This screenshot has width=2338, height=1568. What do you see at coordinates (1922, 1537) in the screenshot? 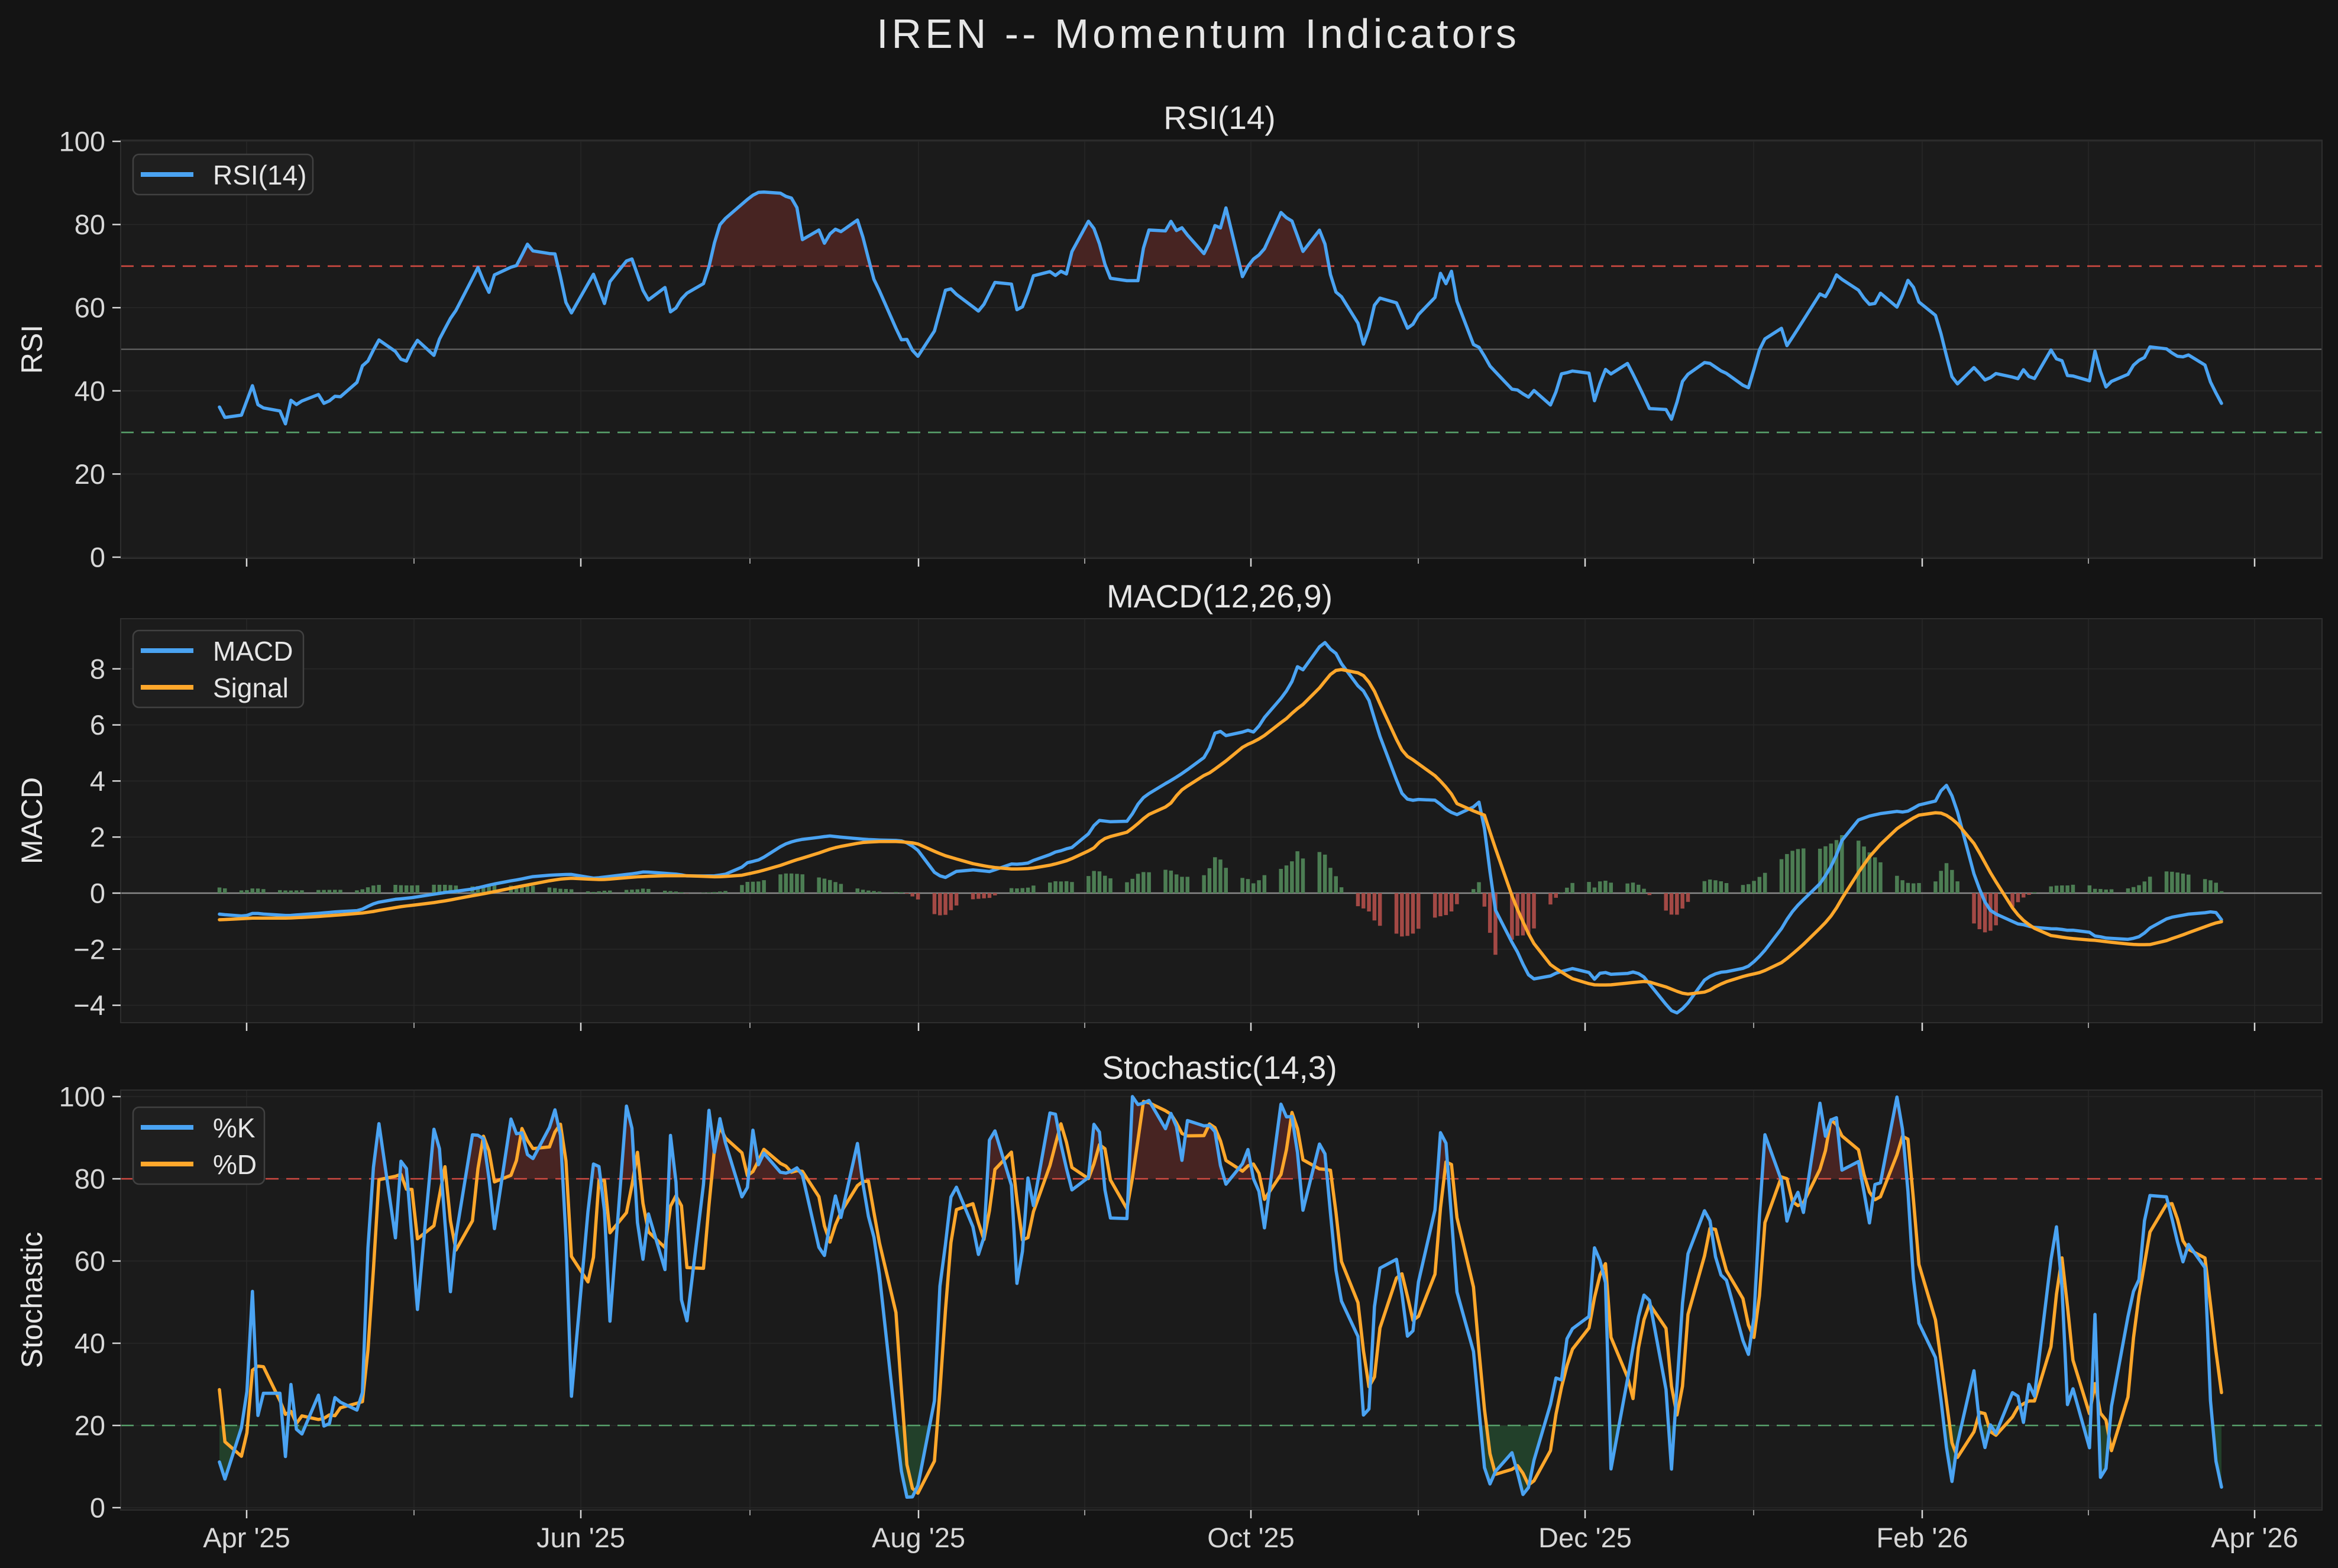
I see `svg-text: Feb '26` at bounding box center [1922, 1537].